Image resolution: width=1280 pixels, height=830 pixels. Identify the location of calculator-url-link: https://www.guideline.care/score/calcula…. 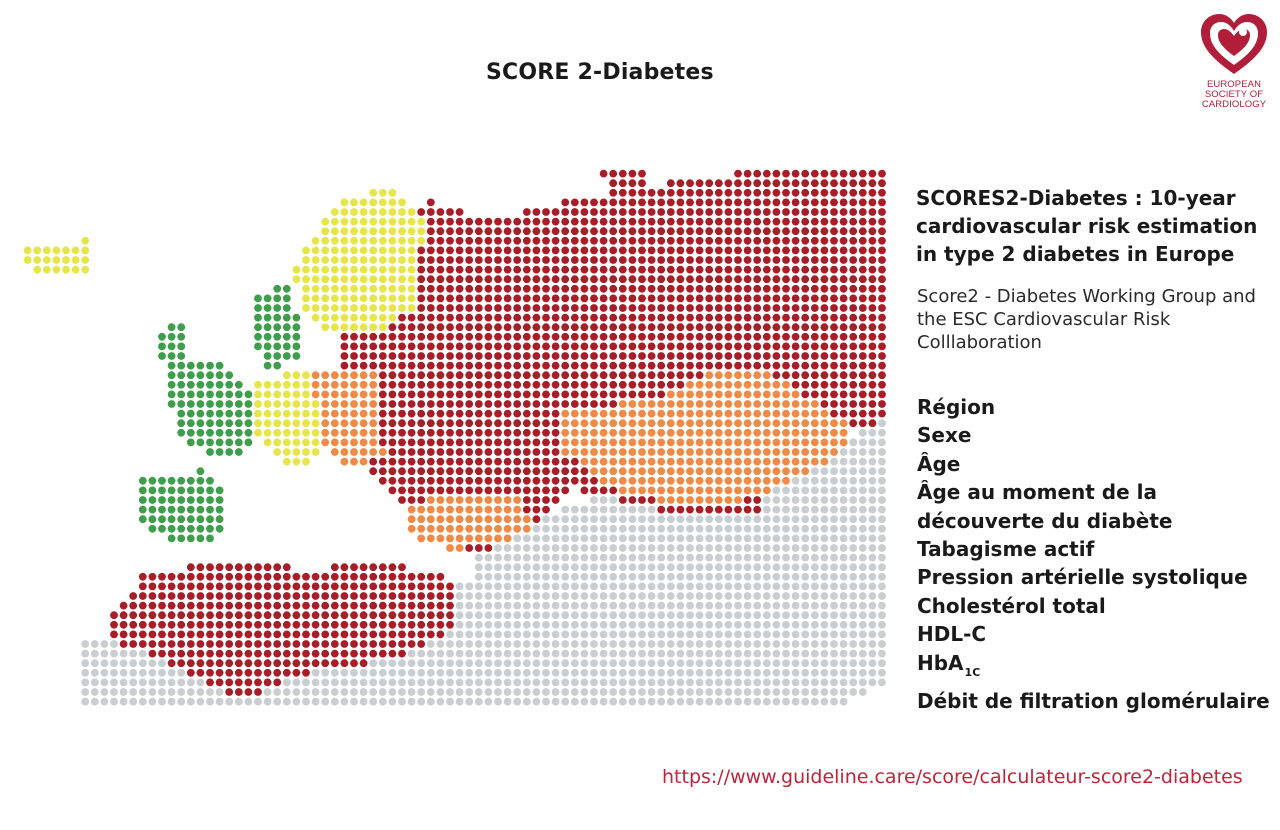
(952, 777).